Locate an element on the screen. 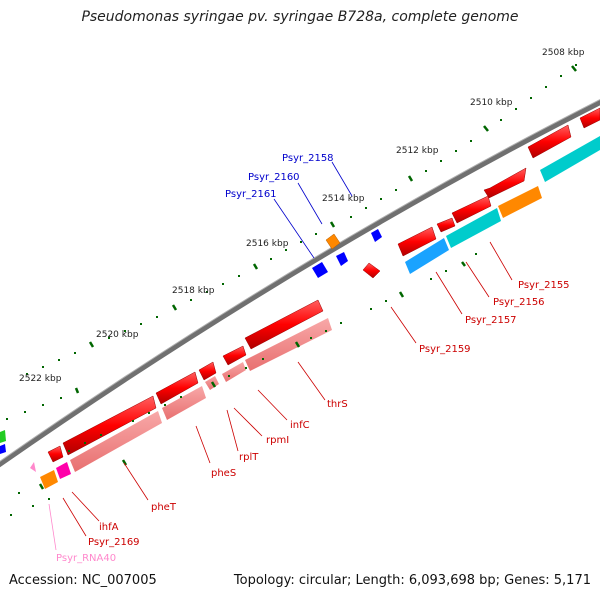  kbp-label: 2508 kbp is located at coordinates (563, 53).